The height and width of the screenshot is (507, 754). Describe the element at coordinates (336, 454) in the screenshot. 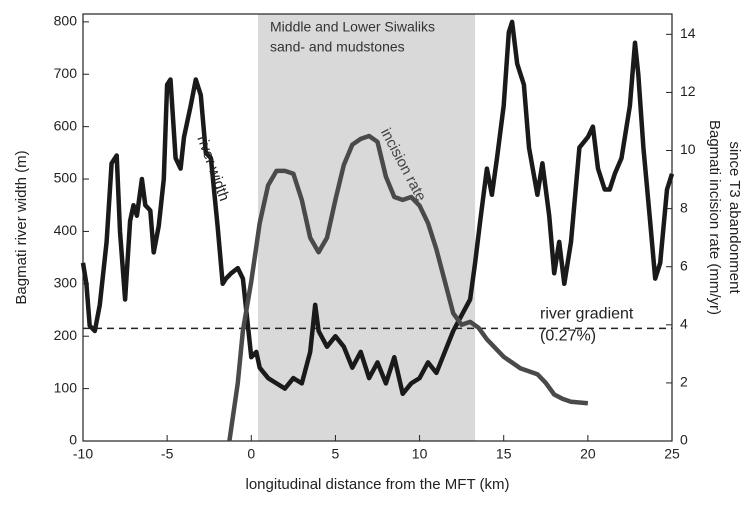

I see `x-tick-label: 5` at that location.